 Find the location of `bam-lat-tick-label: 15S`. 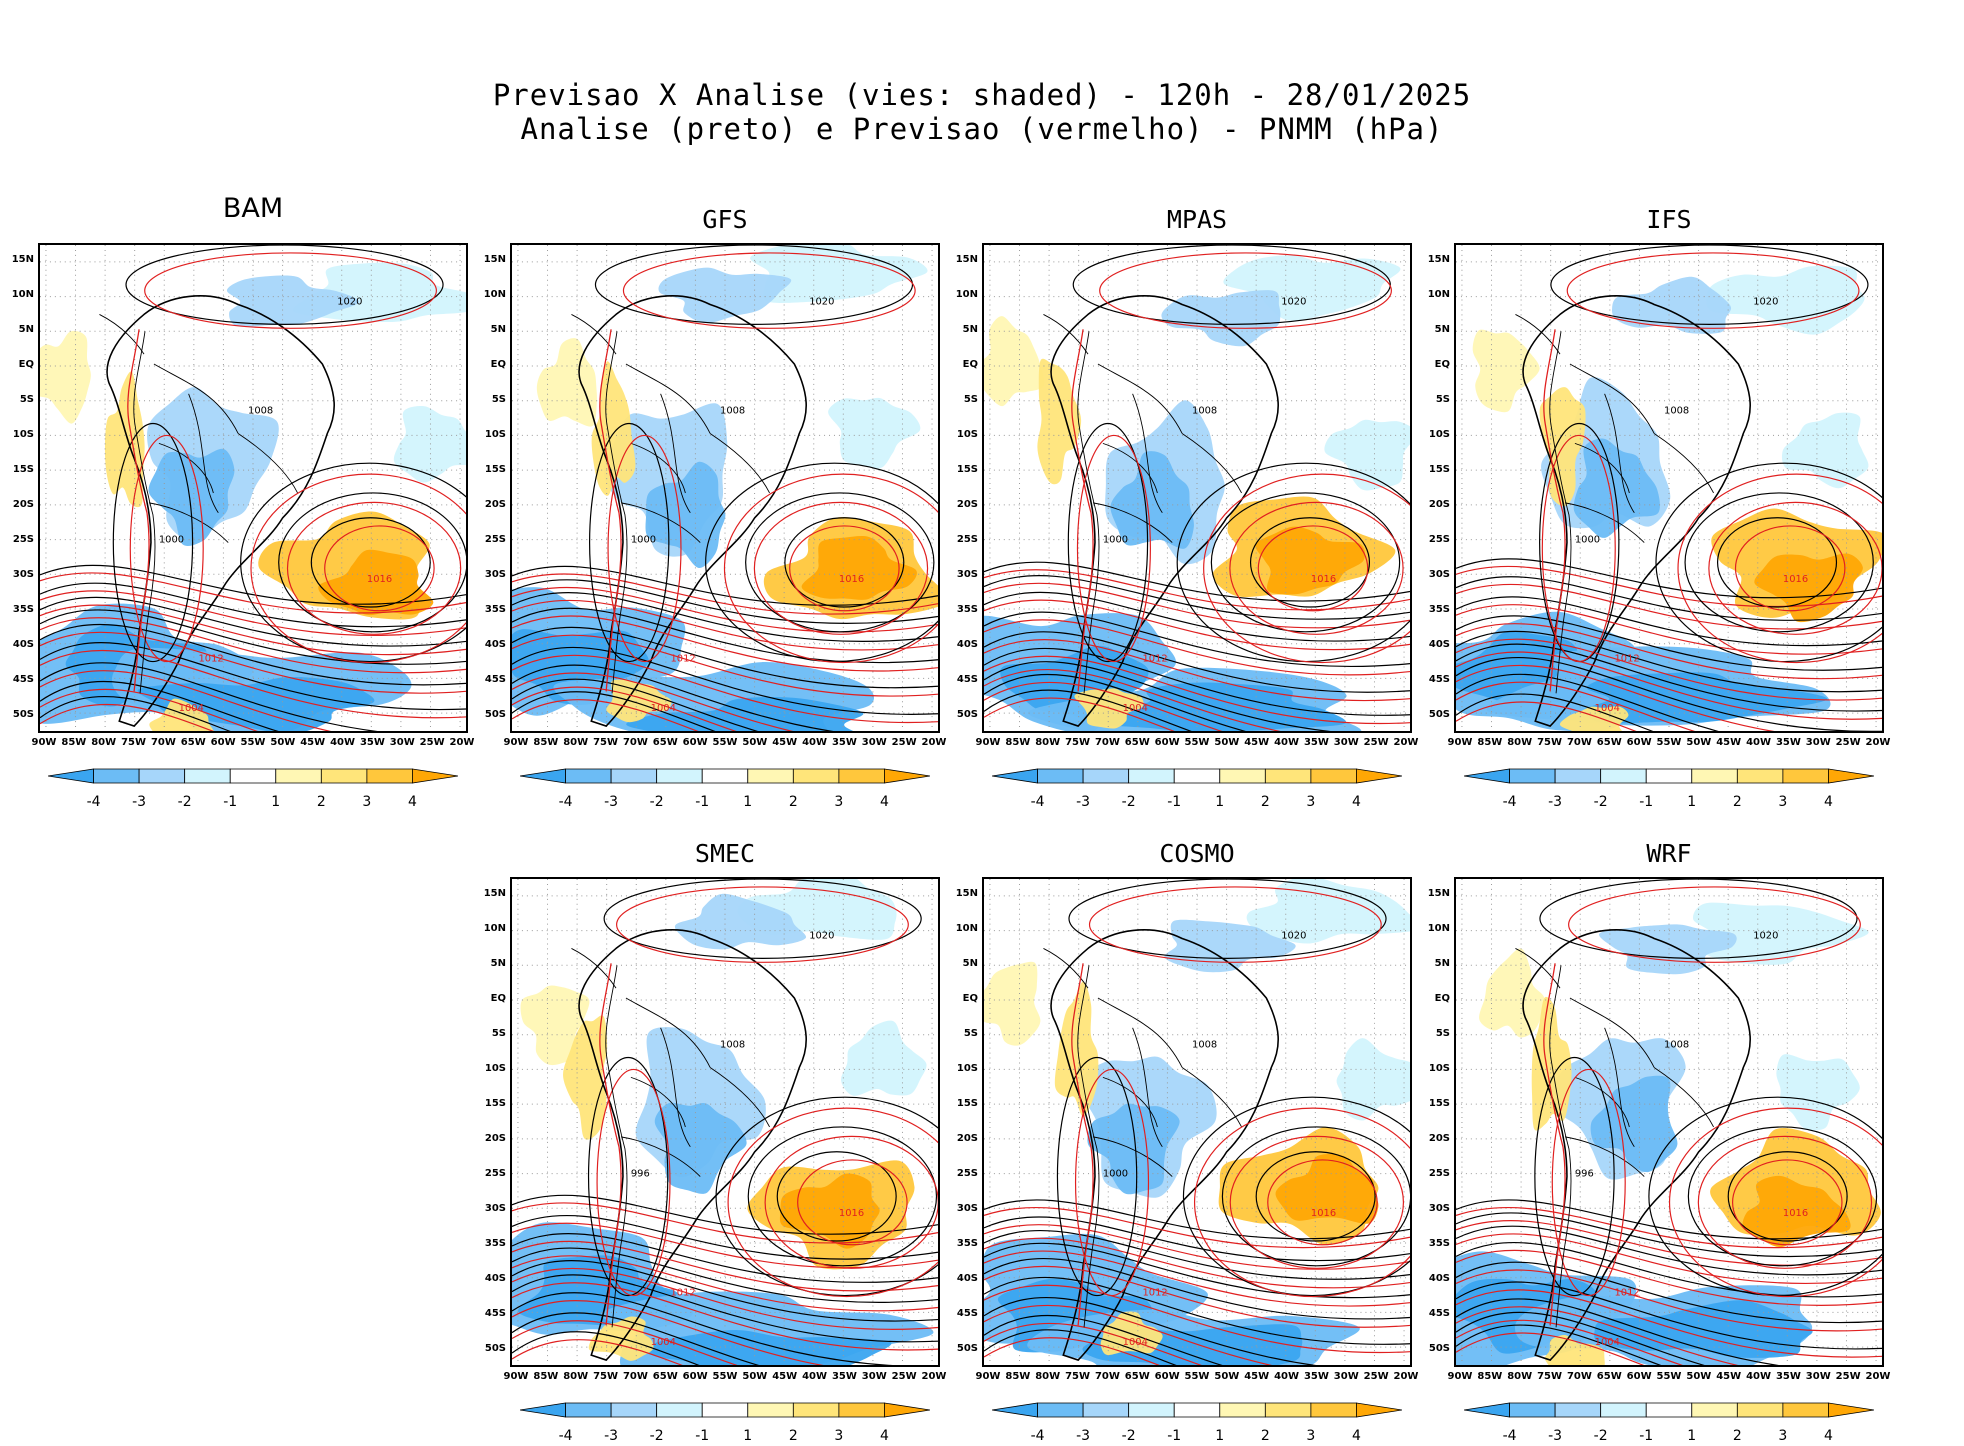

bam-lat-tick-label: 15S is located at coordinates (23, 469).